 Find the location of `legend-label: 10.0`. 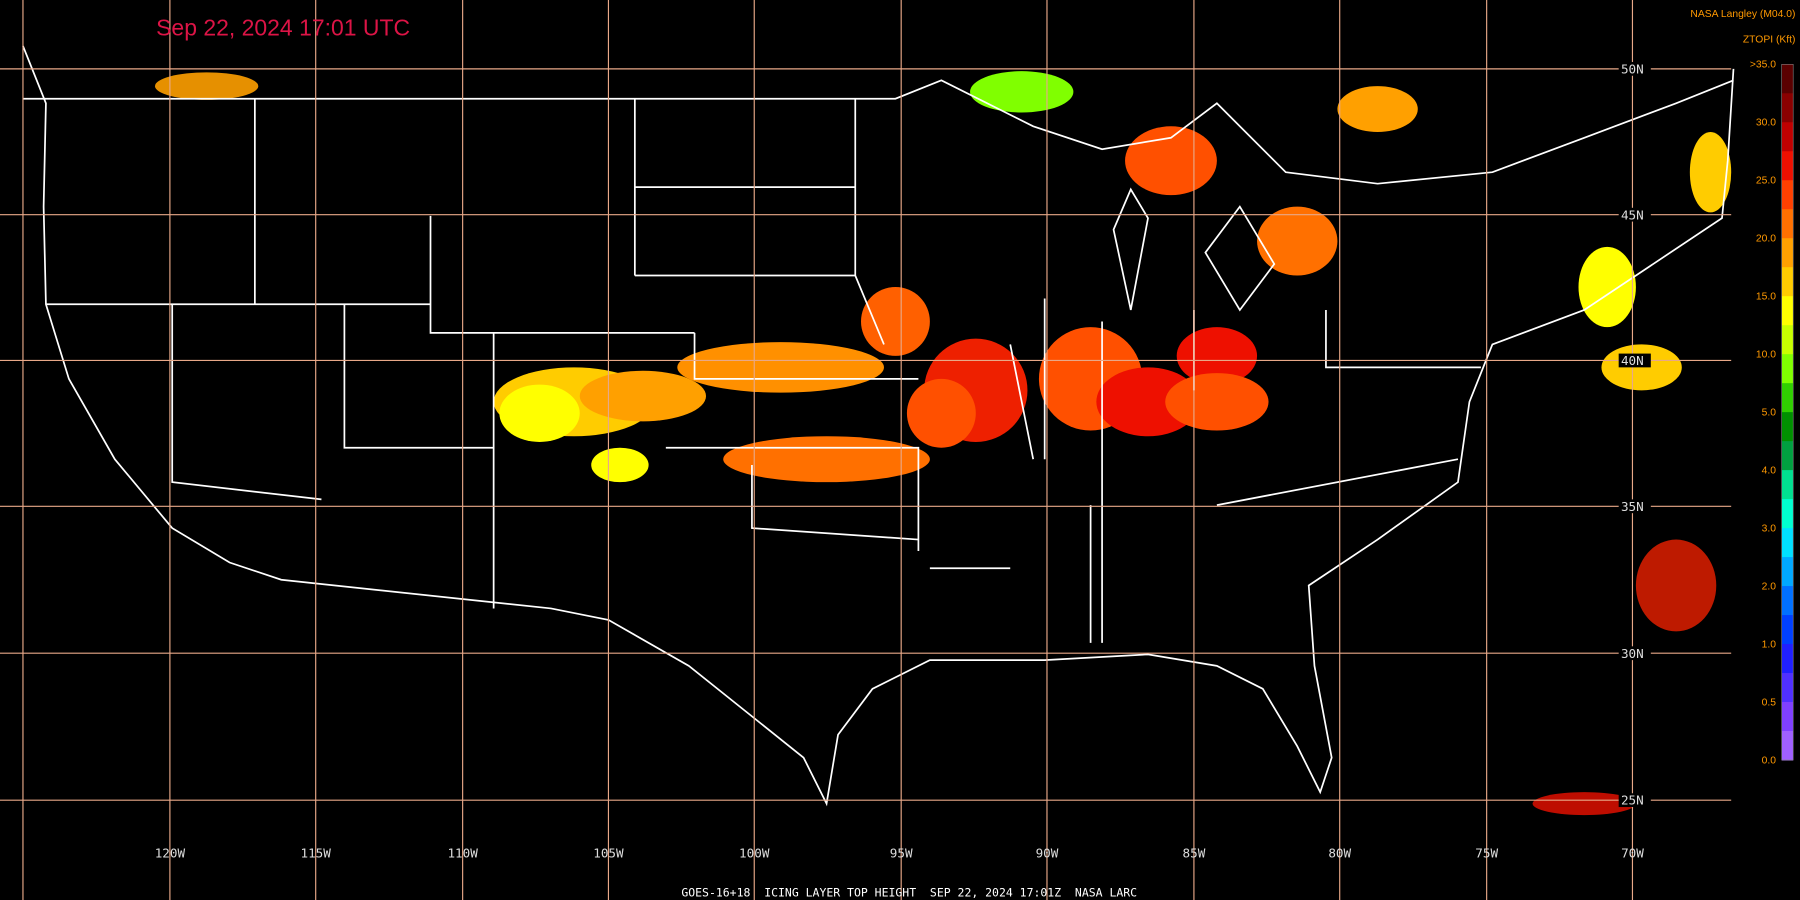

legend-label: 10.0 is located at coordinates (1766, 355).